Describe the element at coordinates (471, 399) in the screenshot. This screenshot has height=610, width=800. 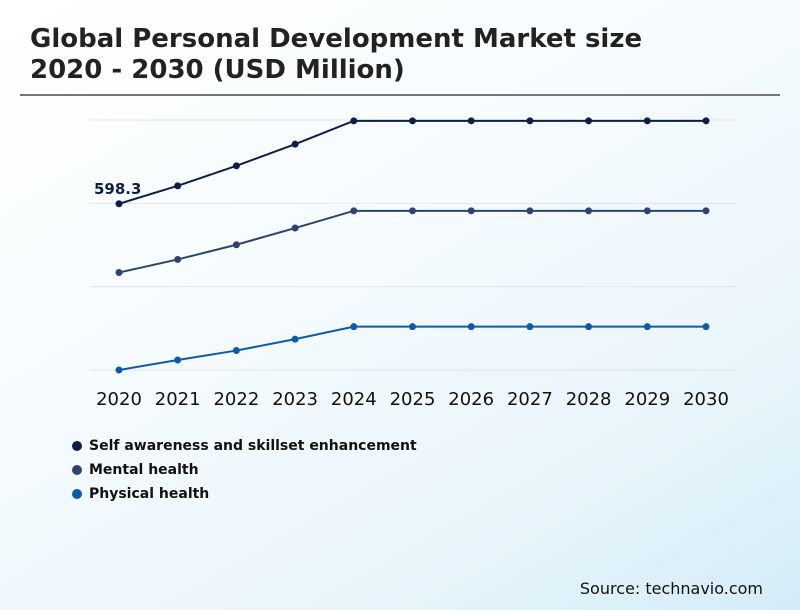
I see `x-tick-label: 2026` at that location.